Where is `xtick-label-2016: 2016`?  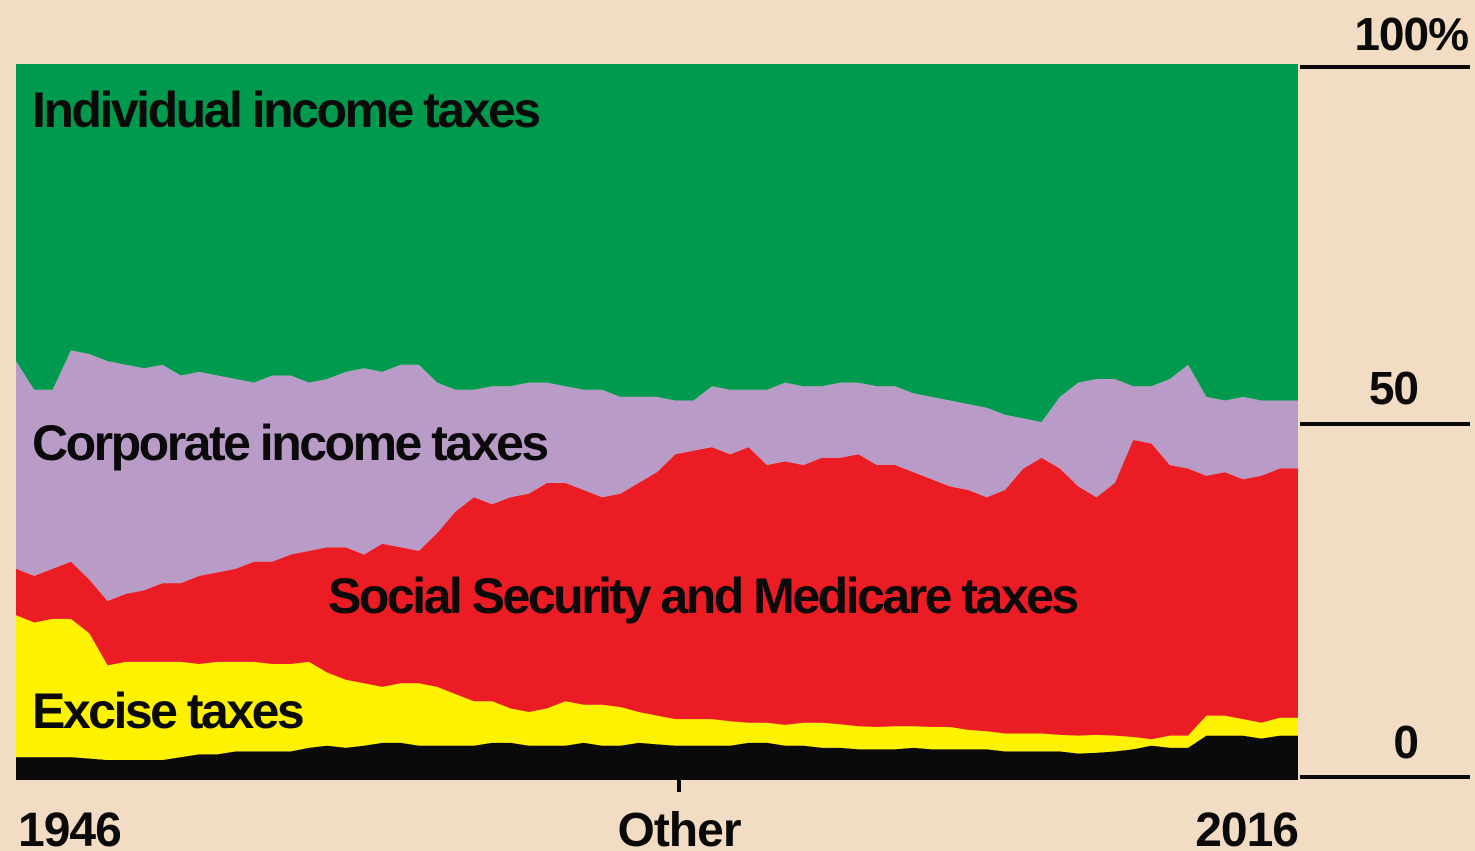
xtick-label-2016: 2016 is located at coordinates (1246, 827).